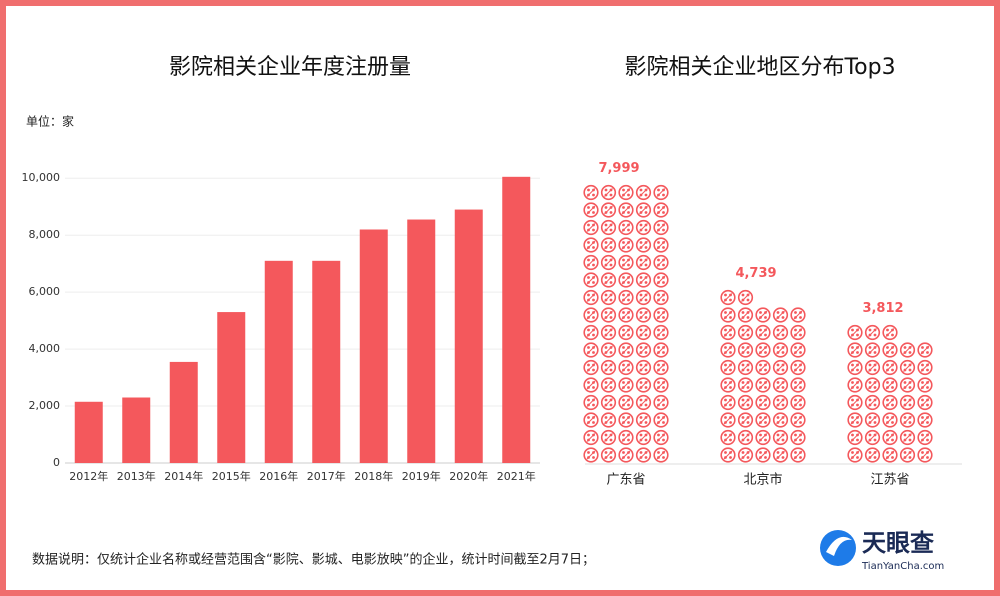 The image size is (1000, 596). Describe the element at coordinates (838, 548) in the screenshot. I see `logo-icon` at that location.